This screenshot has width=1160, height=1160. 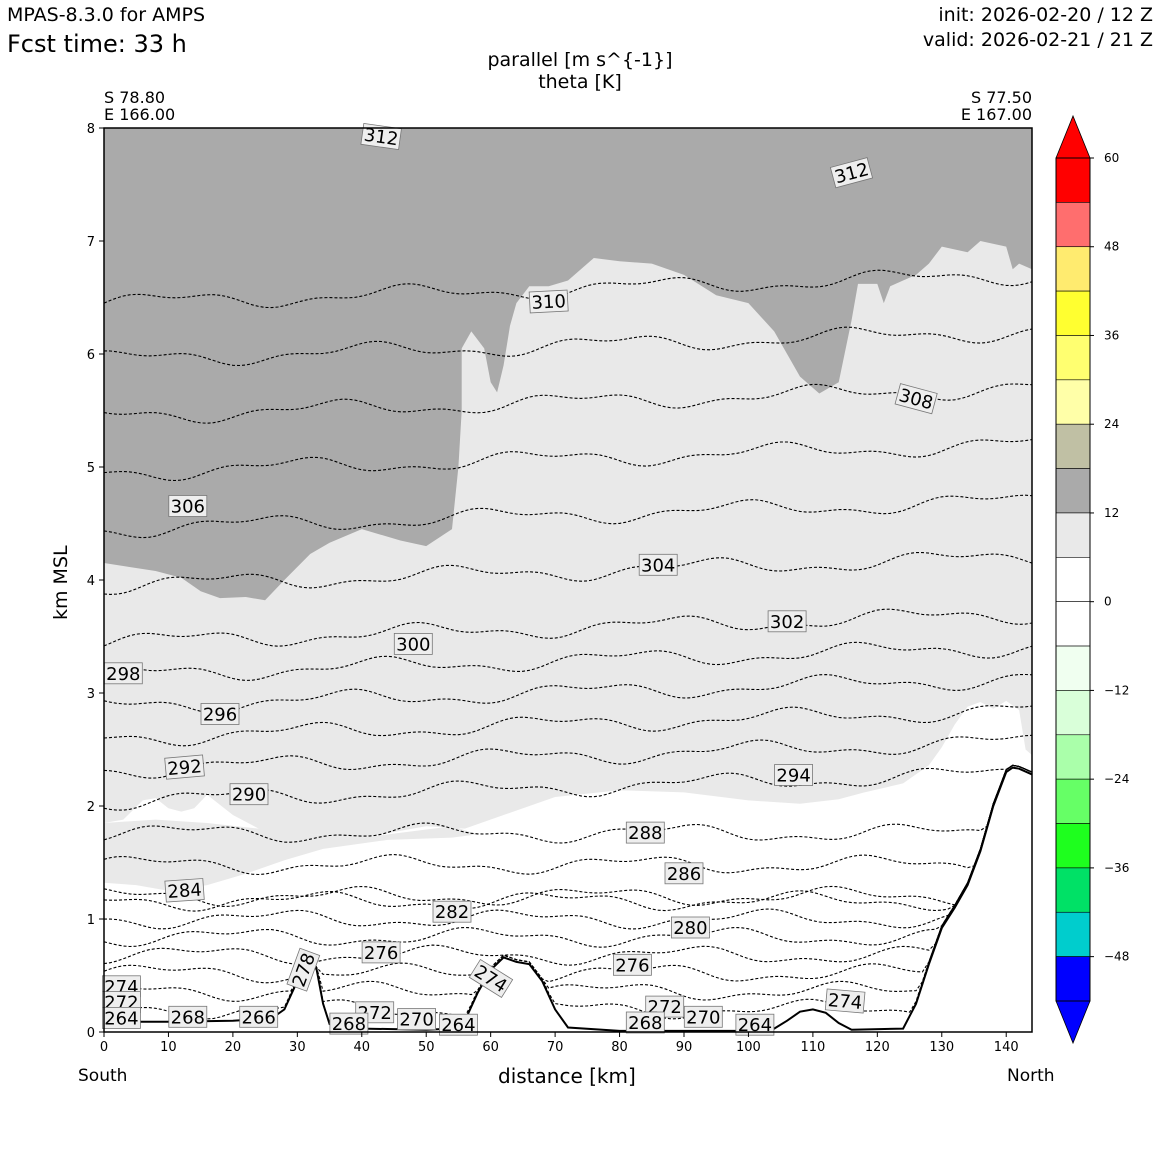 What do you see at coordinates (548, 301) in the screenshot?
I see `contour-label-310-2: 310` at bounding box center [548, 301].